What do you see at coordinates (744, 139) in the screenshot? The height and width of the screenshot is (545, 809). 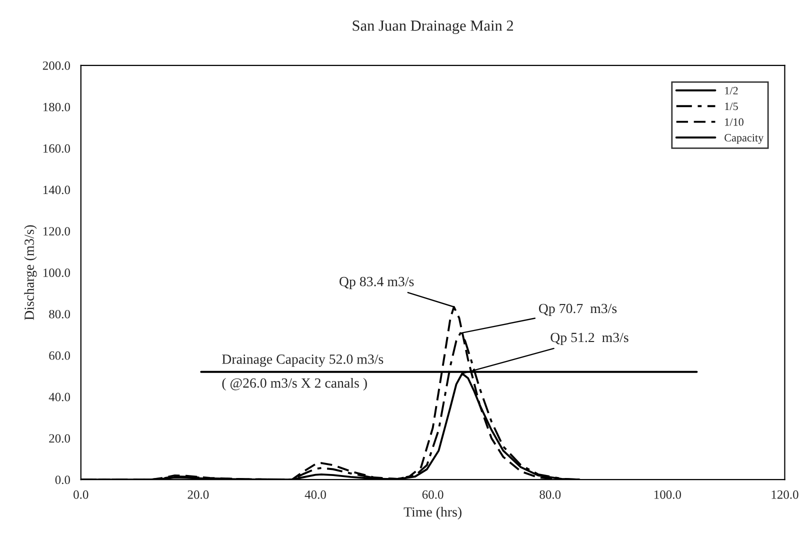 I see `legend-label: Capacity` at bounding box center [744, 139].